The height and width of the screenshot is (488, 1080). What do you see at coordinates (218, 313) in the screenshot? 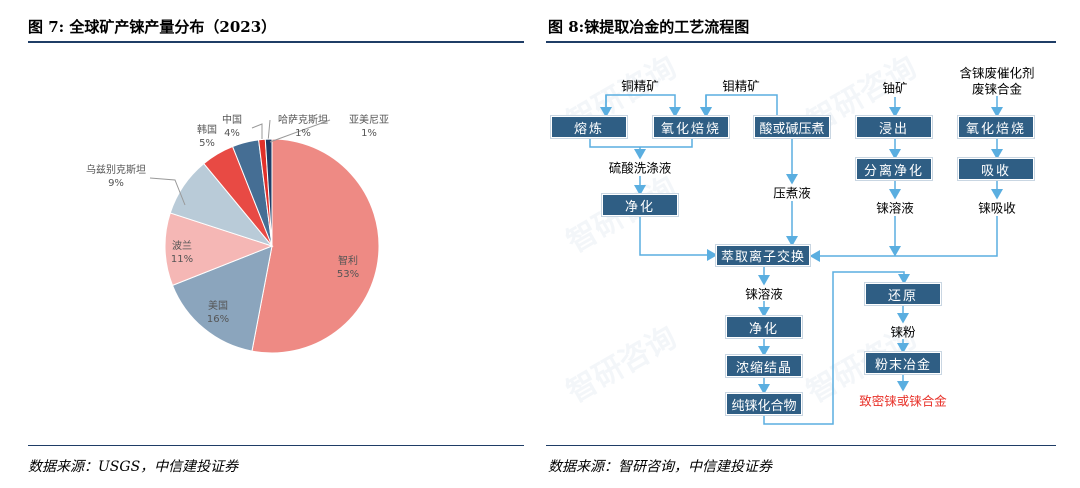
I see `slice-label: 美国 16%` at bounding box center [218, 313].